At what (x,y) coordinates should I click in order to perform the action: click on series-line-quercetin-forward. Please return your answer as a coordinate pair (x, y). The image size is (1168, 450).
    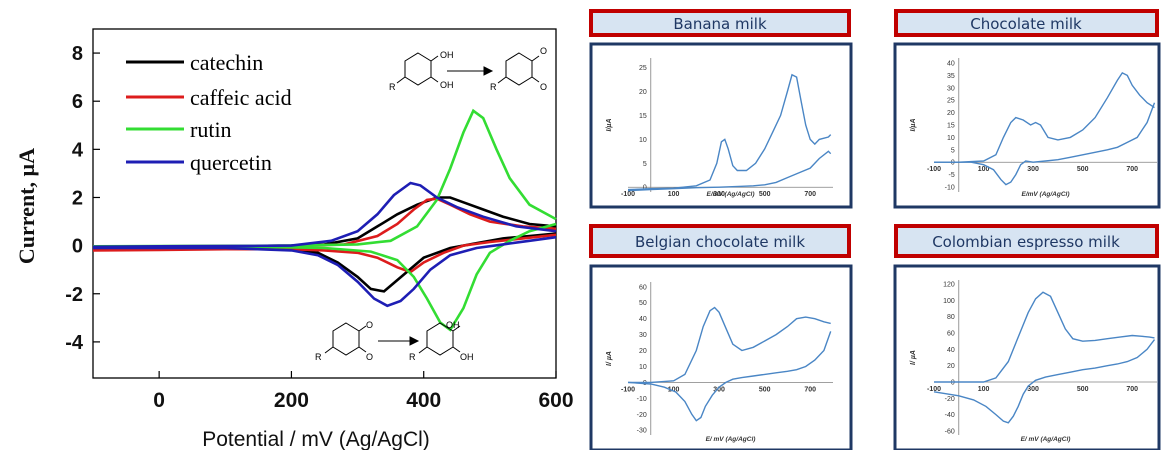
    Looking at the image, I should click on (324, 215).